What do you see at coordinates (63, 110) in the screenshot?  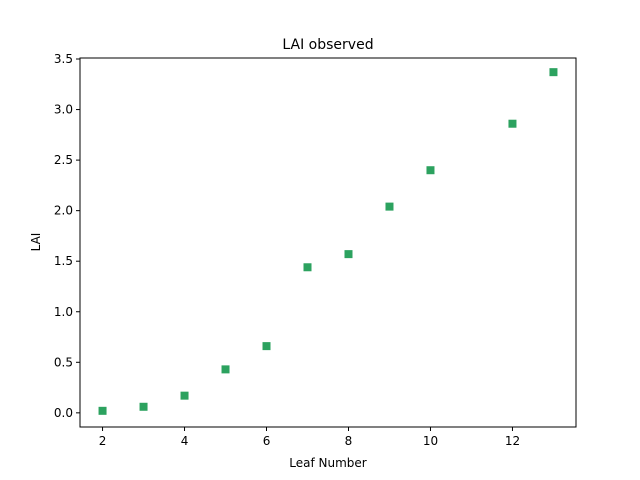 I see `y-tick-label: 3.0` at bounding box center [63, 110].